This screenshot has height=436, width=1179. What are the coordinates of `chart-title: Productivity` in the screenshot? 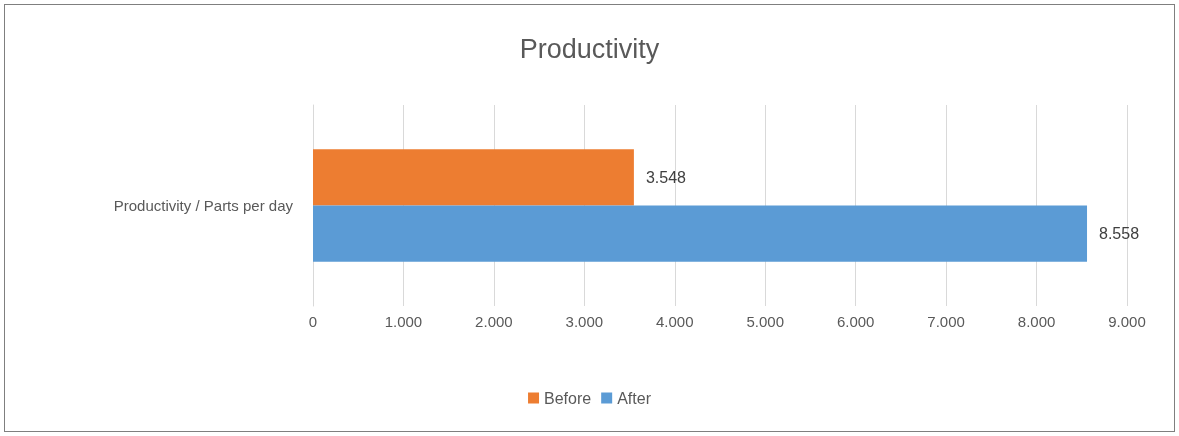 It's located at (589, 48).